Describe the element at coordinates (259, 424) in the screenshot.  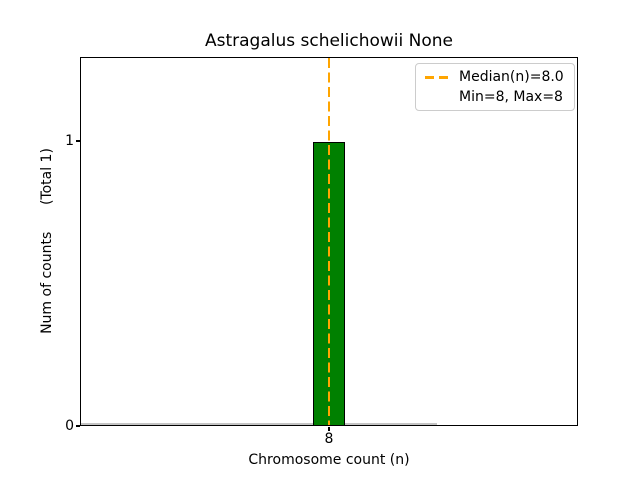
I see `zero-count-baseline` at that location.